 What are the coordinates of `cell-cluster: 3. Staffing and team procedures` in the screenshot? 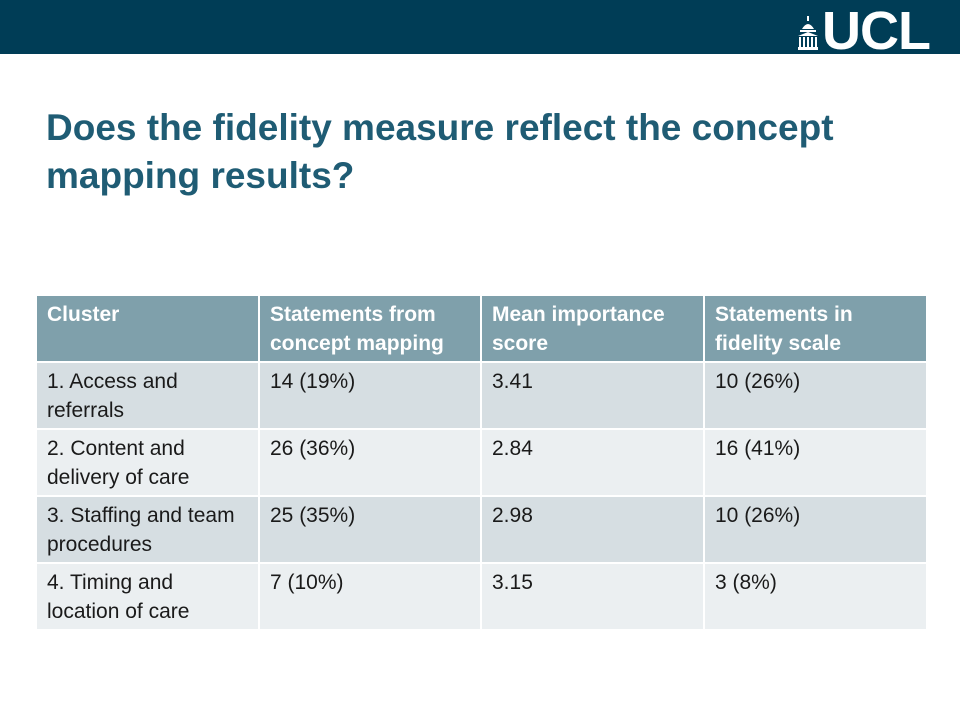 It's located at (147, 529).